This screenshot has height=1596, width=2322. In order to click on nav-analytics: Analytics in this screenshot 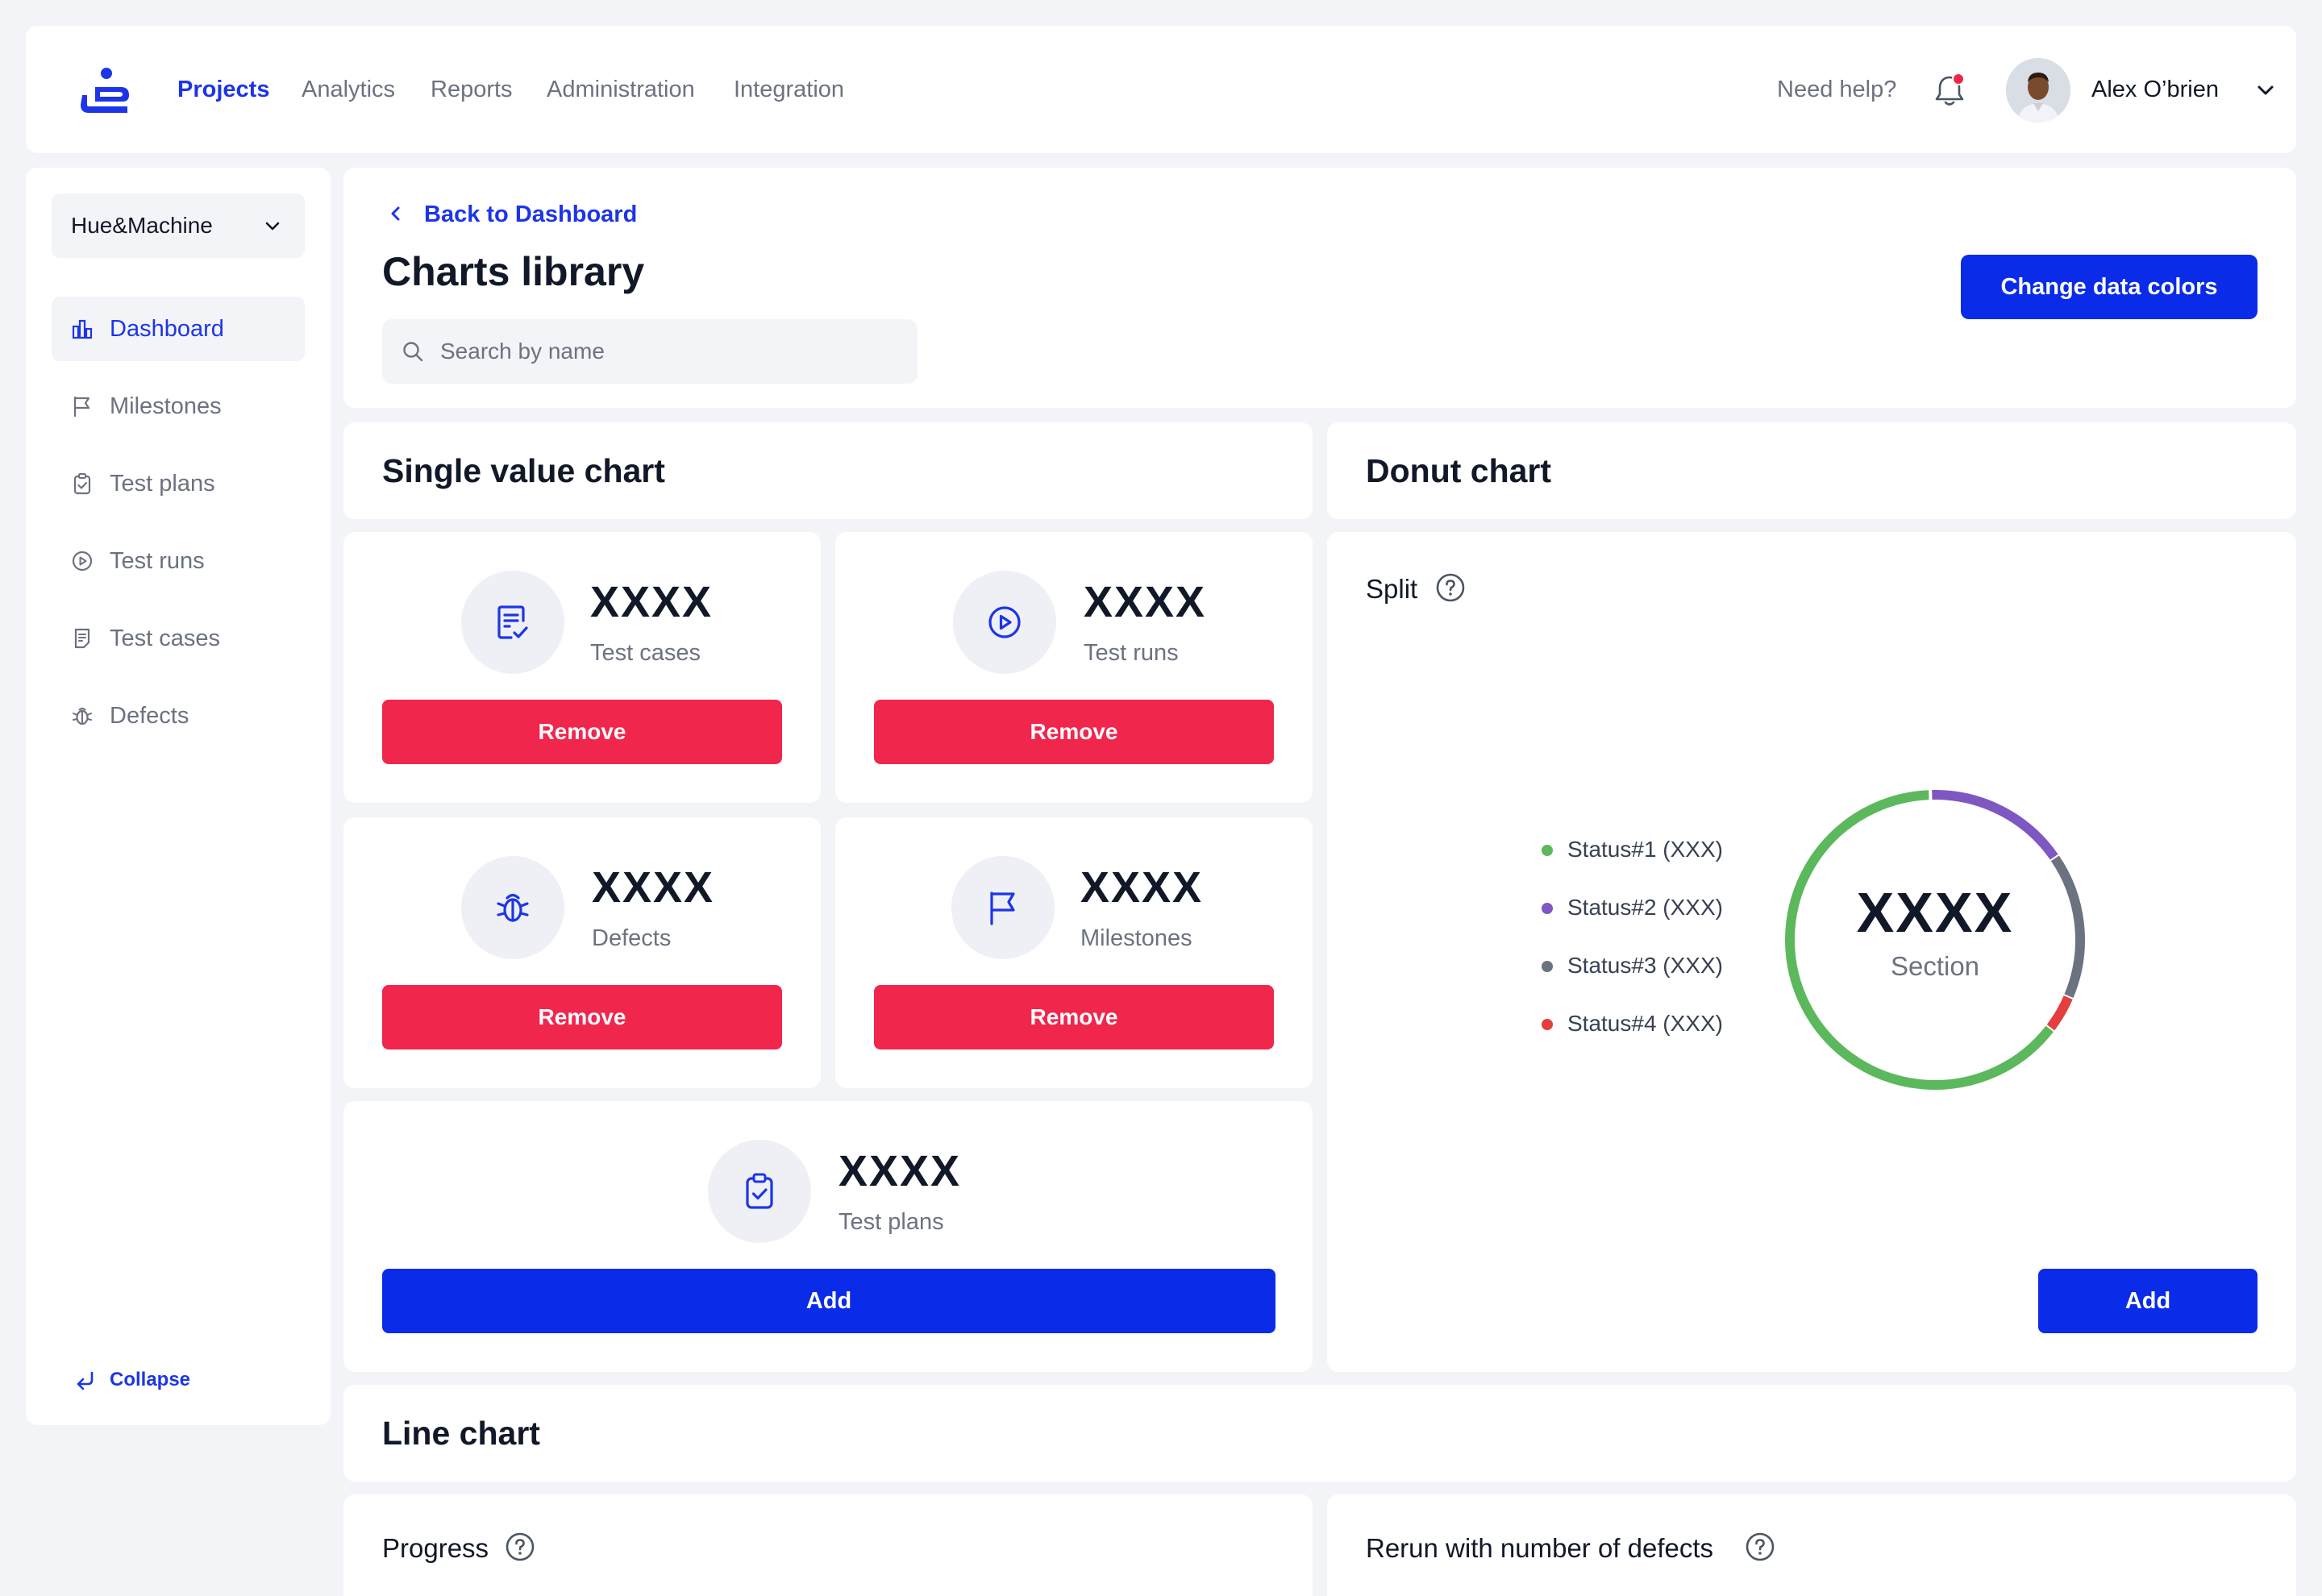, I will do `click(349, 89)`.